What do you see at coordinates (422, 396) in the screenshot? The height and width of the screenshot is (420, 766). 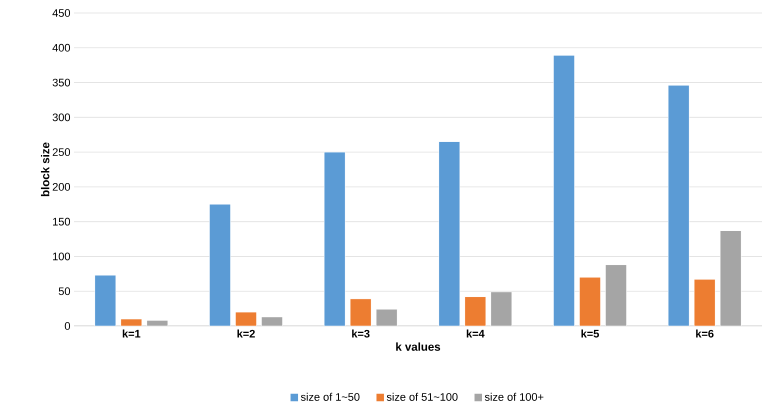 I see `legend-label: size of 51~100` at bounding box center [422, 396].